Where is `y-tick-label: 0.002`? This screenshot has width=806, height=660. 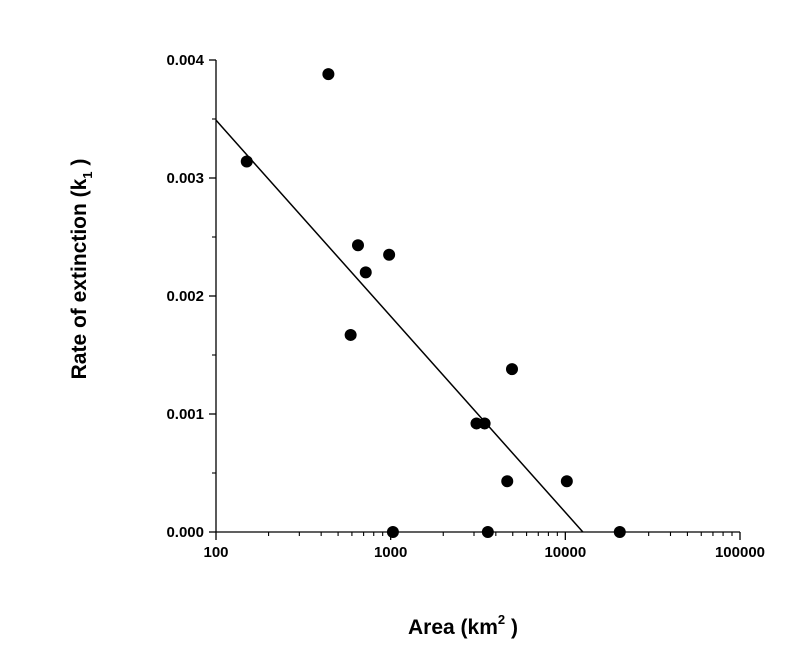
y-tick-label: 0.002 is located at coordinates (185, 296).